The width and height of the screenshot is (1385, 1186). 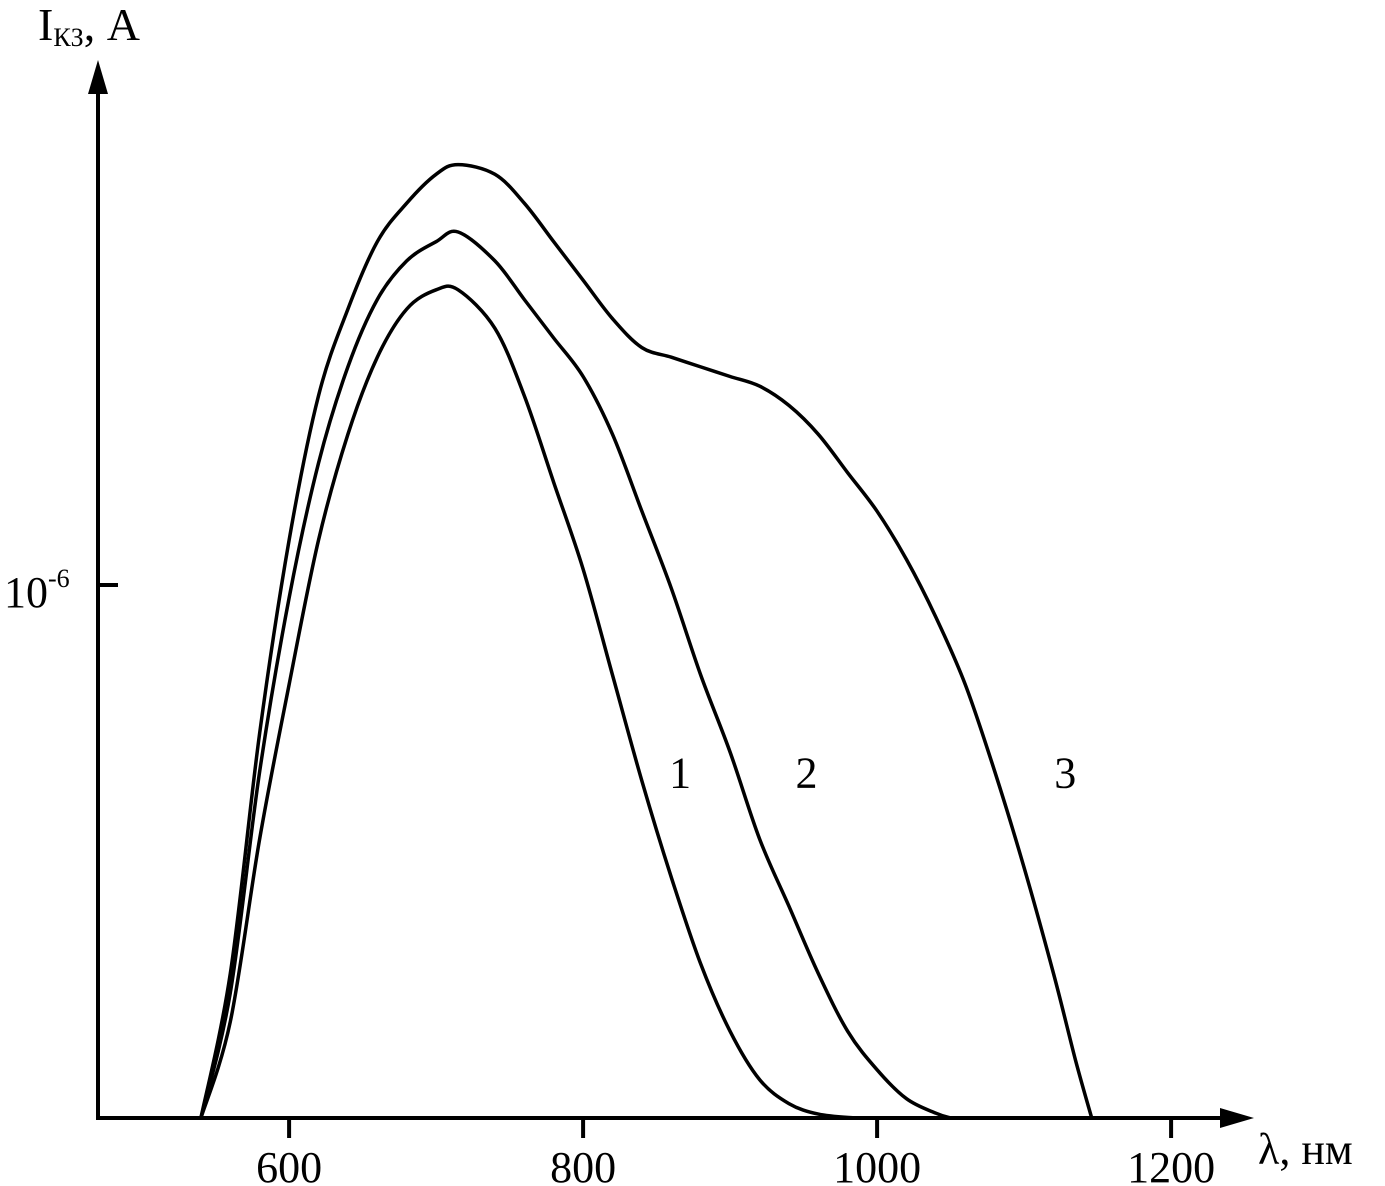 What do you see at coordinates (872, 772) in the screenshot?
I see `curve-labels: 1 2 3` at bounding box center [872, 772].